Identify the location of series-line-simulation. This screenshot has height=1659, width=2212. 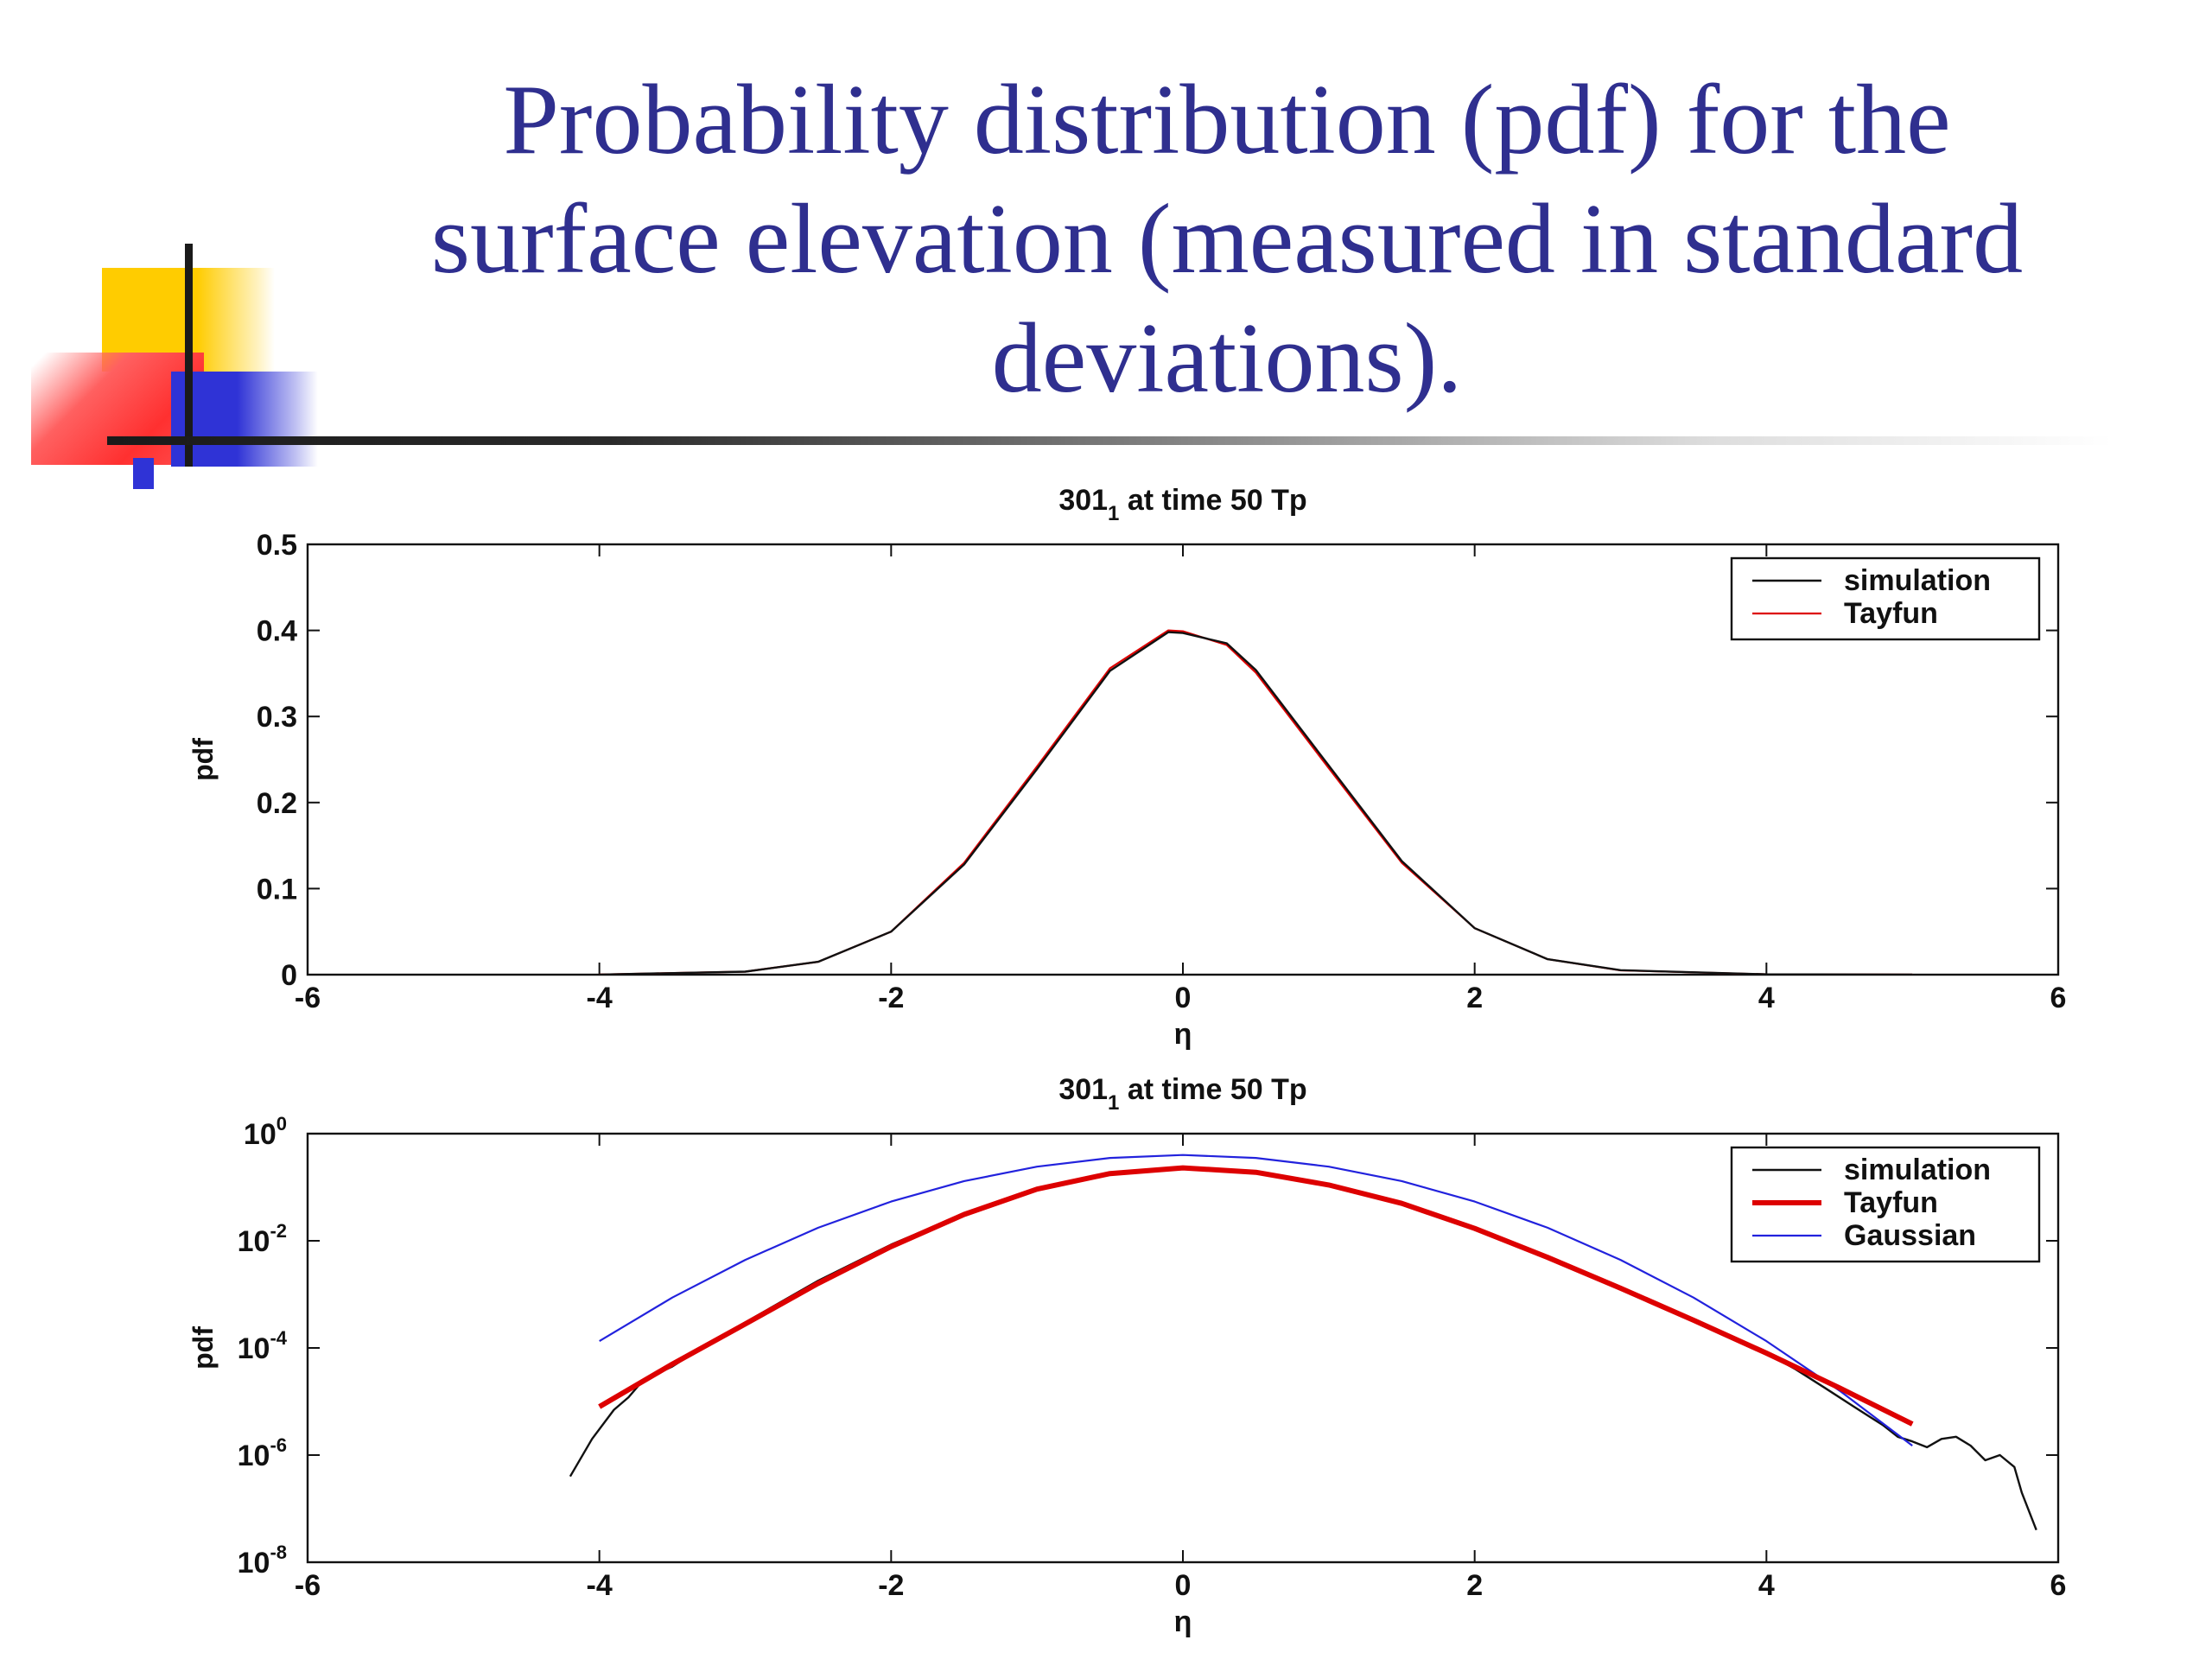
(1256, 803).